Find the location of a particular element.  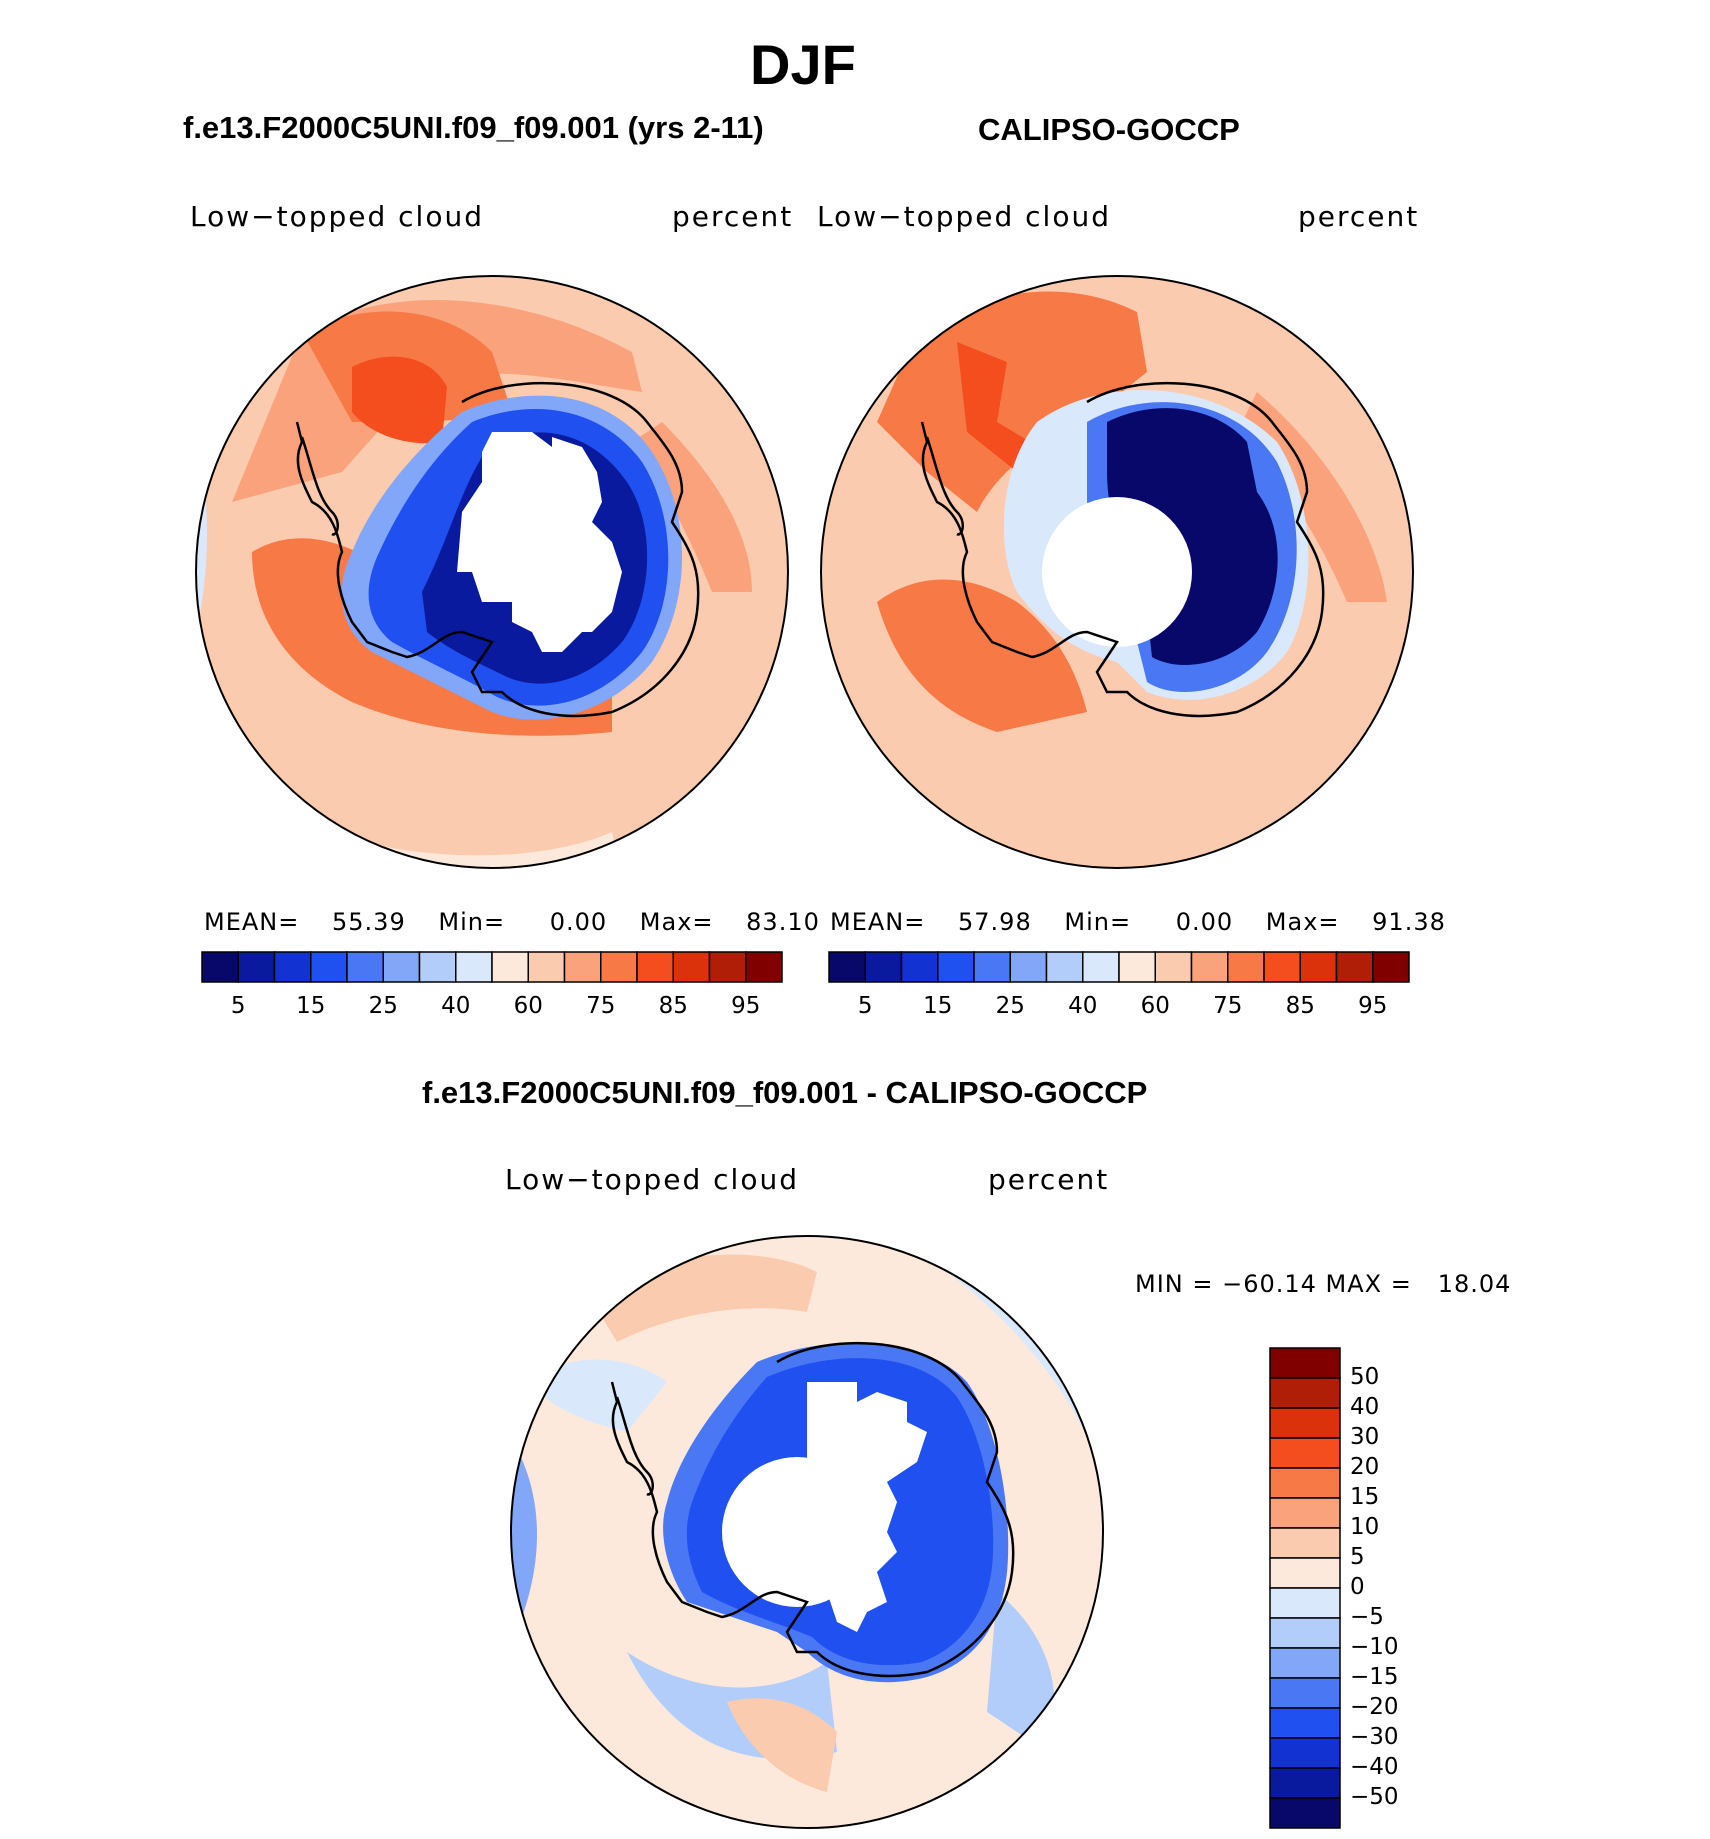

left-units-label: percent is located at coordinates (733, 216).